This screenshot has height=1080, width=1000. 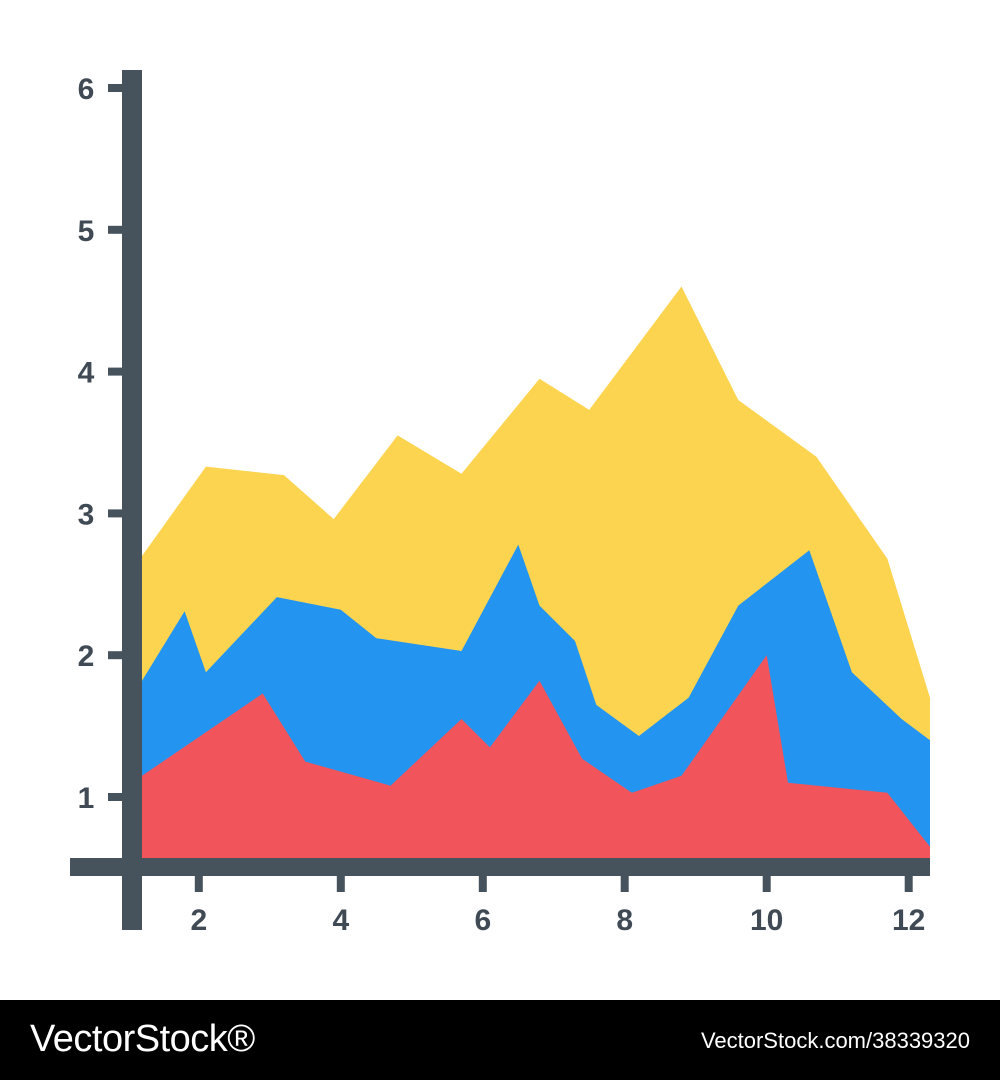 I want to click on x-tick-label: 4, so click(x=340, y=920).